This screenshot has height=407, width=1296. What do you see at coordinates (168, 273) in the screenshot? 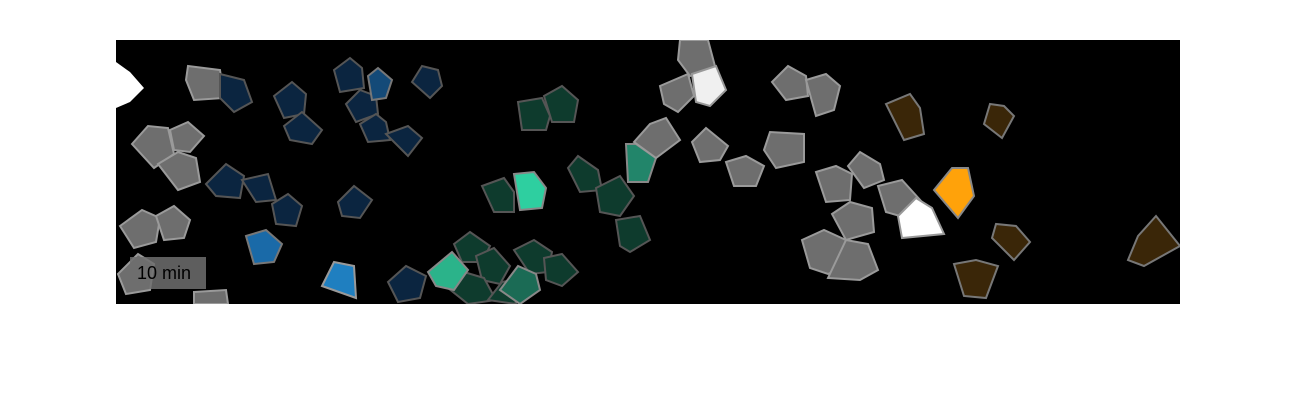
I see `time-label: 10 min` at bounding box center [168, 273].